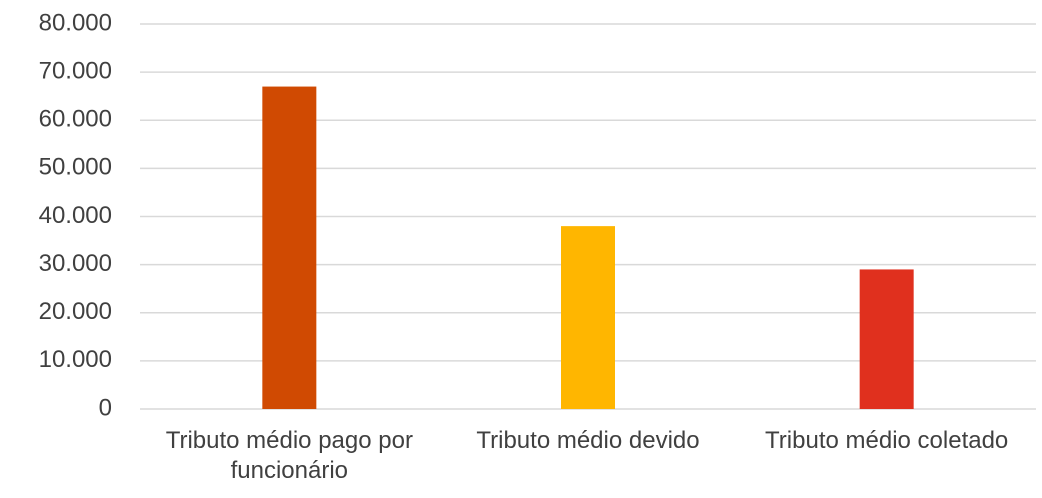  Describe the element at coordinates (887, 440) in the screenshot. I see `x-tick-label: Tributo médio coletado` at that location.